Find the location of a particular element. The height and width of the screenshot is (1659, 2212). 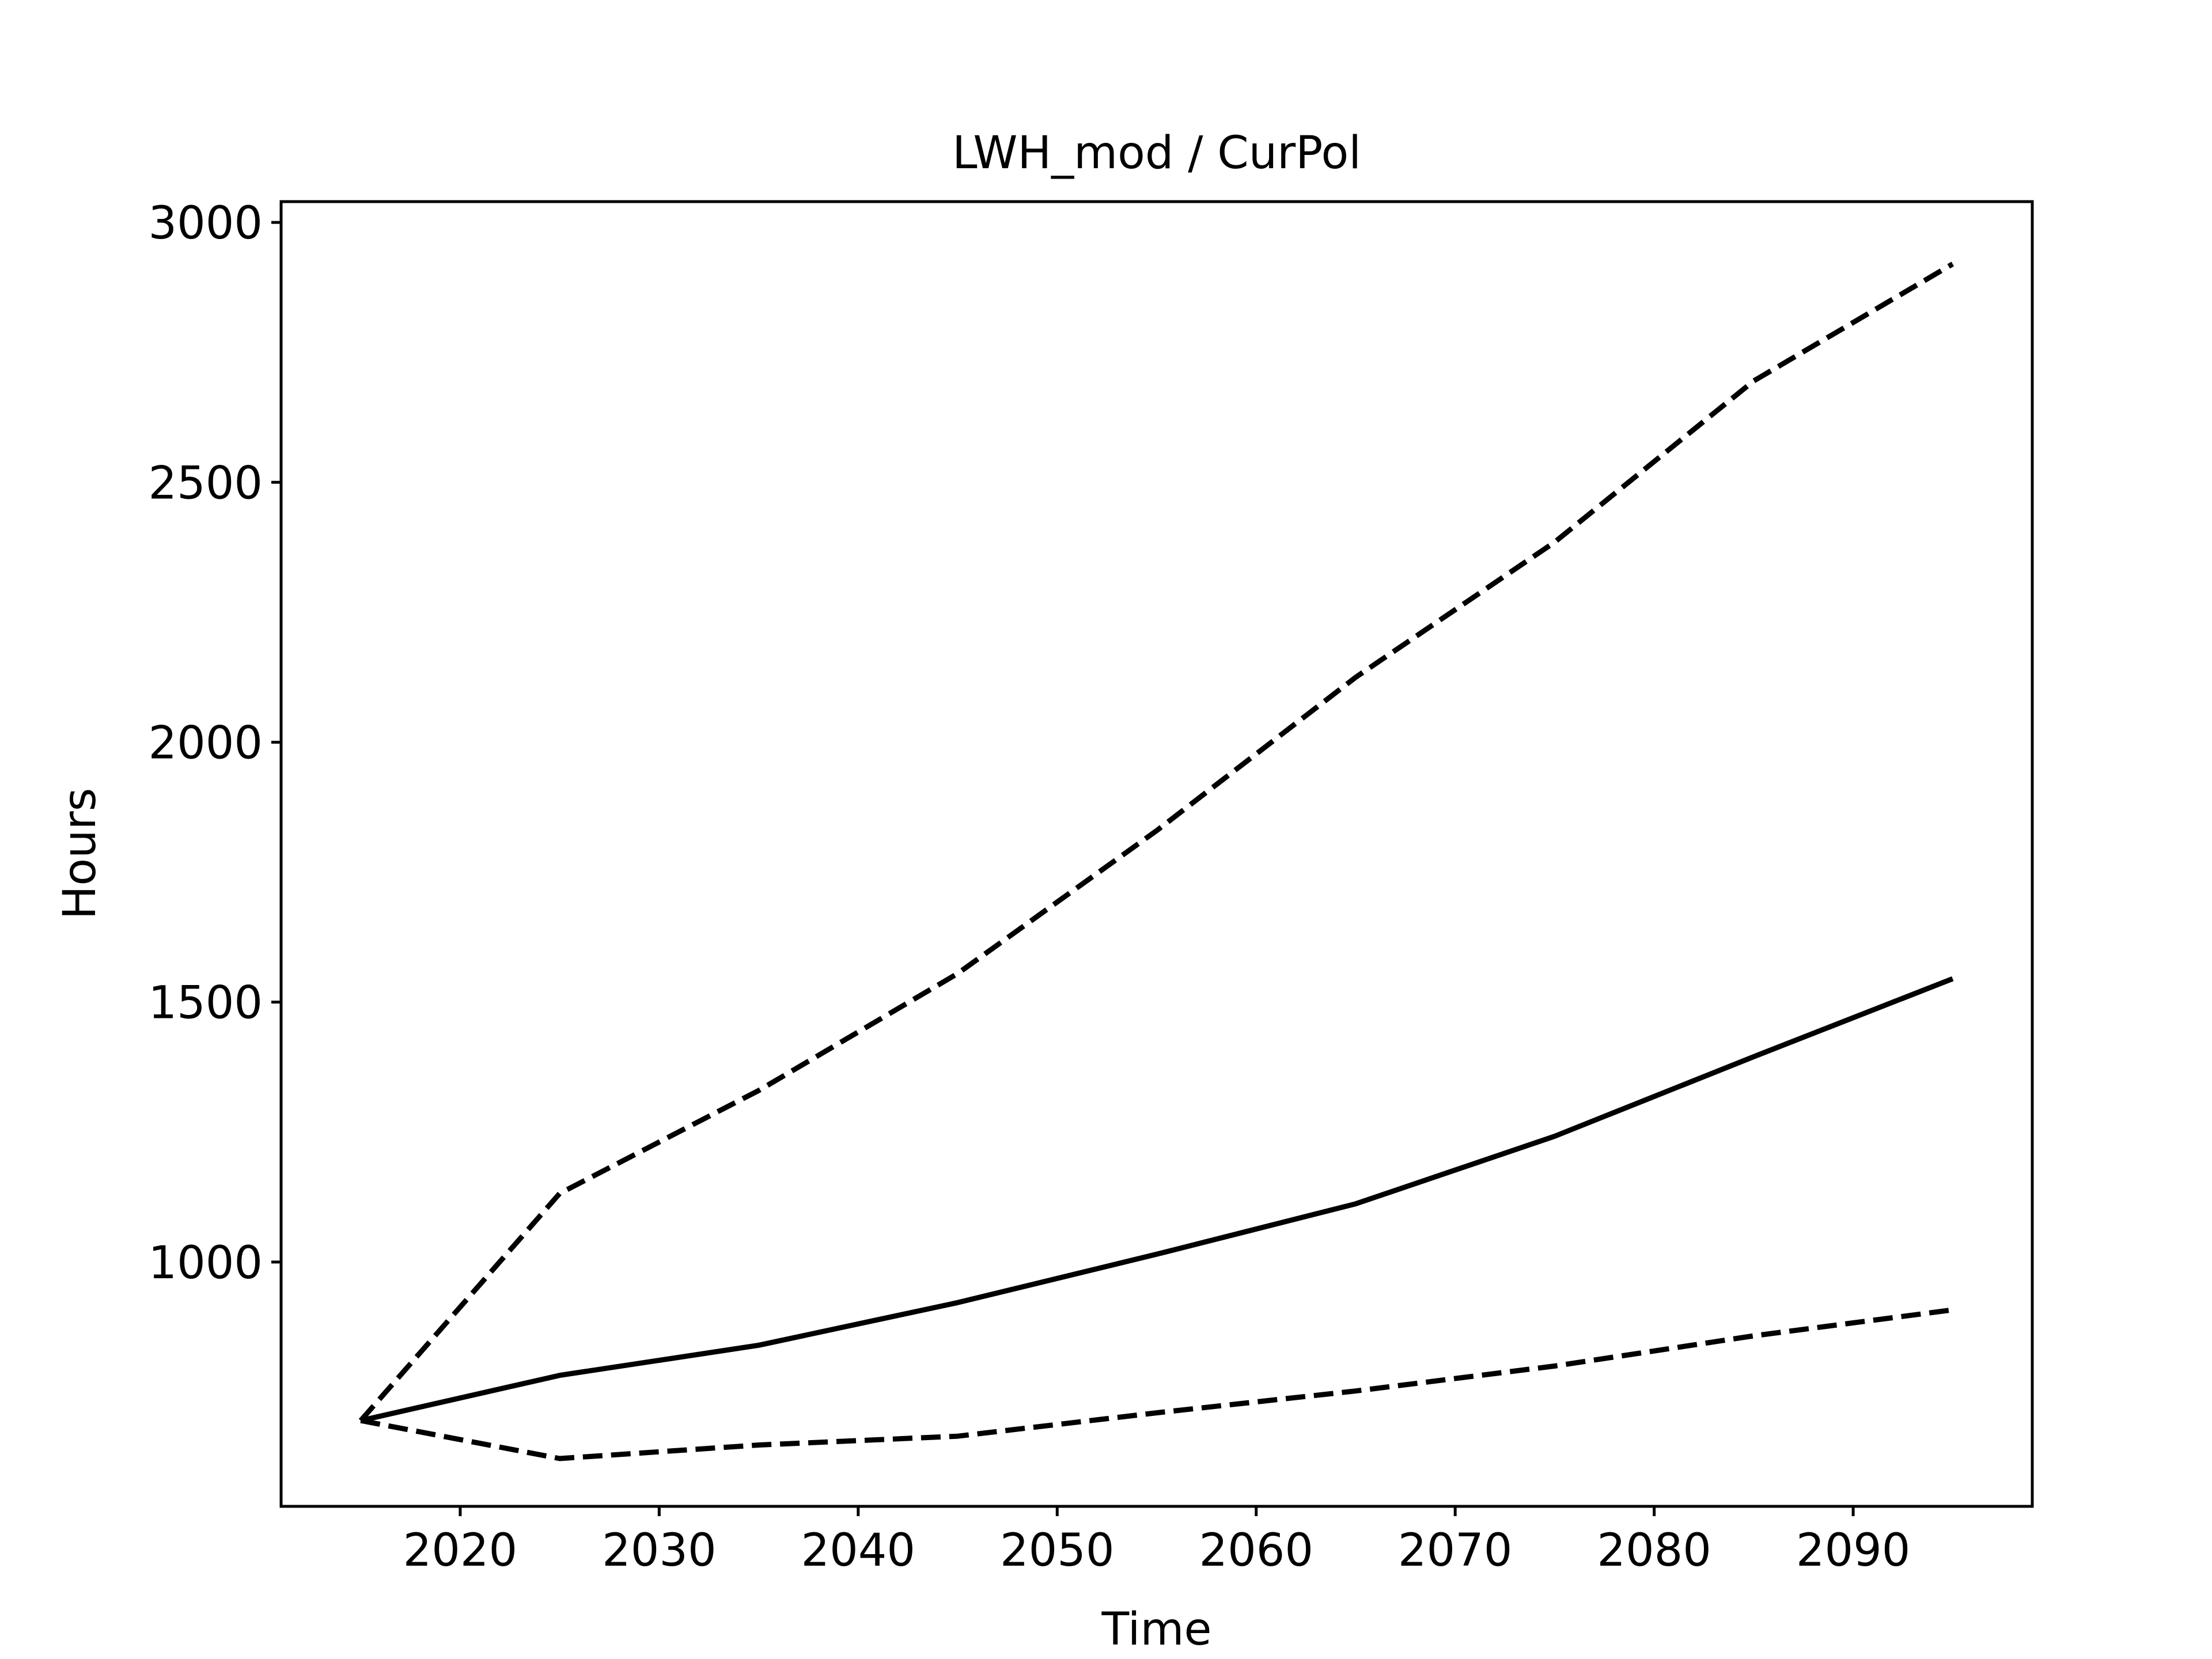

x-tick-label: 2030 is located at coordinates (659, 1551).